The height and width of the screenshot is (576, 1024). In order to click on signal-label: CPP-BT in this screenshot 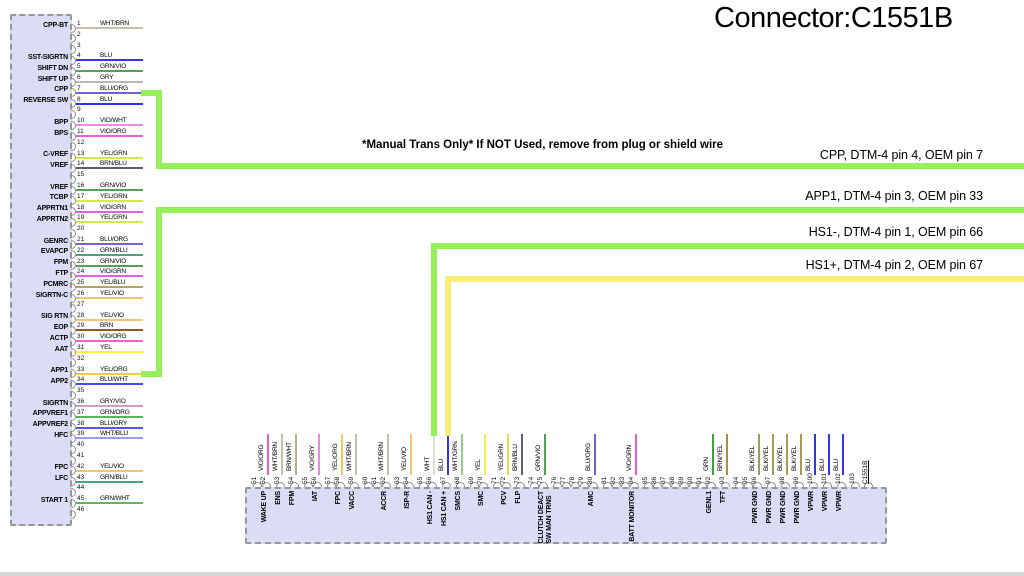, I will do `click(55, 25)`.